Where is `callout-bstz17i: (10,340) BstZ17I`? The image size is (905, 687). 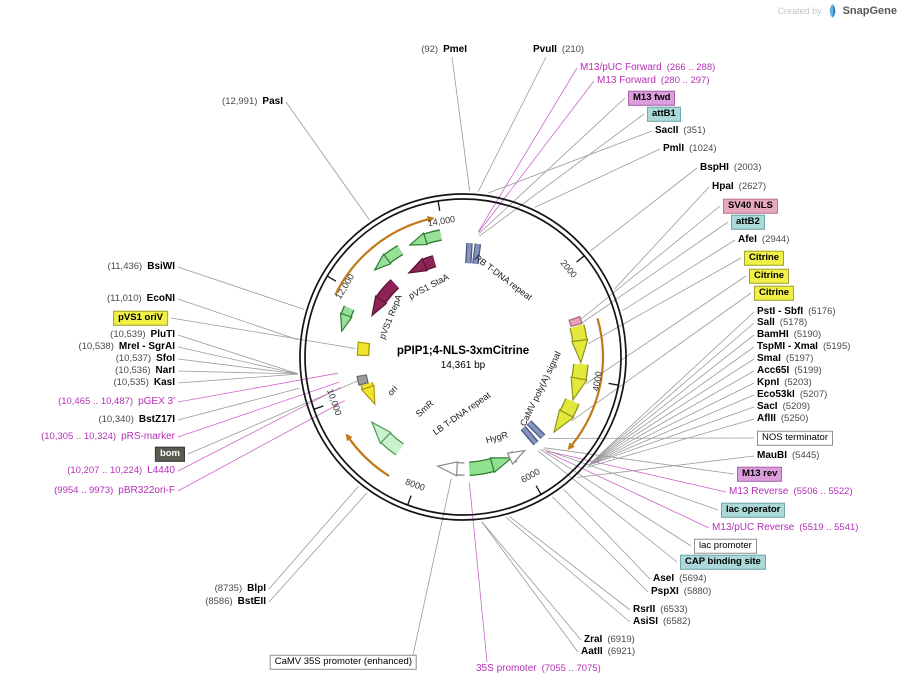 callout-bstz17i: (10,340) BstZ17I is located at coordinates (136, 420).